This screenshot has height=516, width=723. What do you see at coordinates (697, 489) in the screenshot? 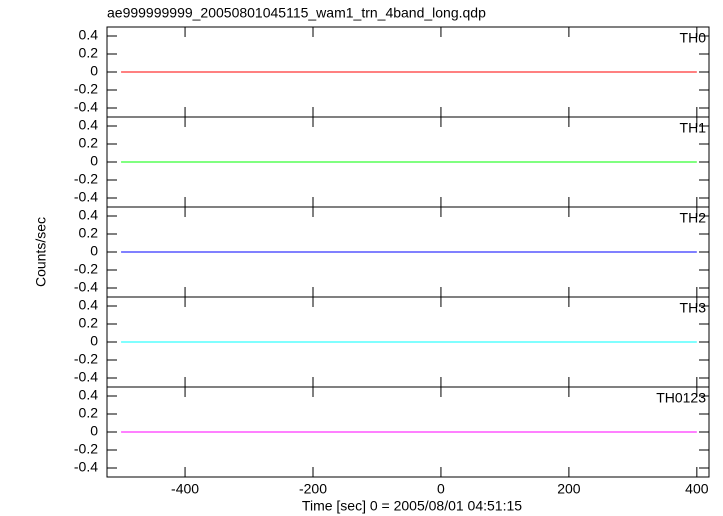
I see `x-tick-label: 400` at bounding box center [697, 489].